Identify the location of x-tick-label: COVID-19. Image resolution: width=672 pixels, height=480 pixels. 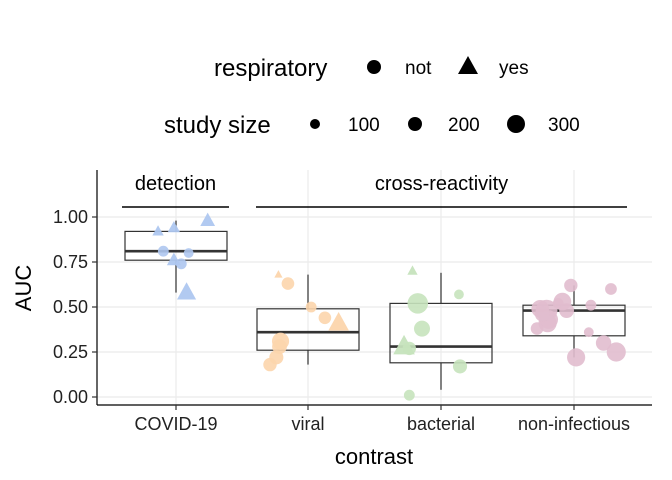
(175, 424).